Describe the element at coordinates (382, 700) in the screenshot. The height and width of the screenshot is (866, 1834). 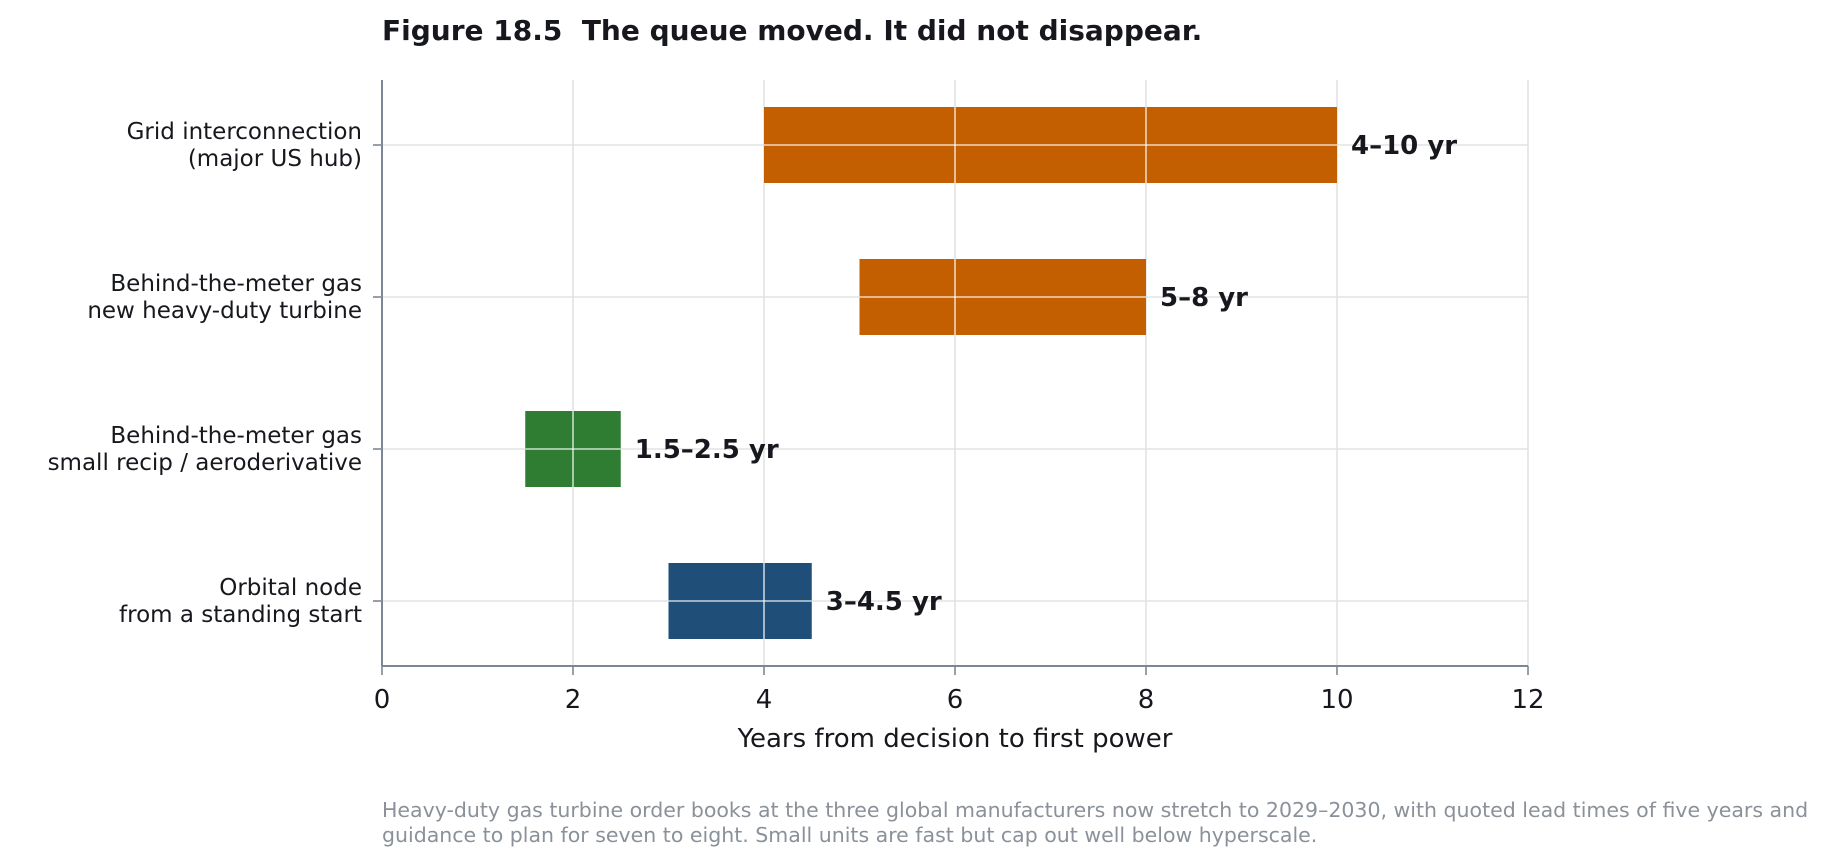
I see `x-tick-label: 0` at that location.